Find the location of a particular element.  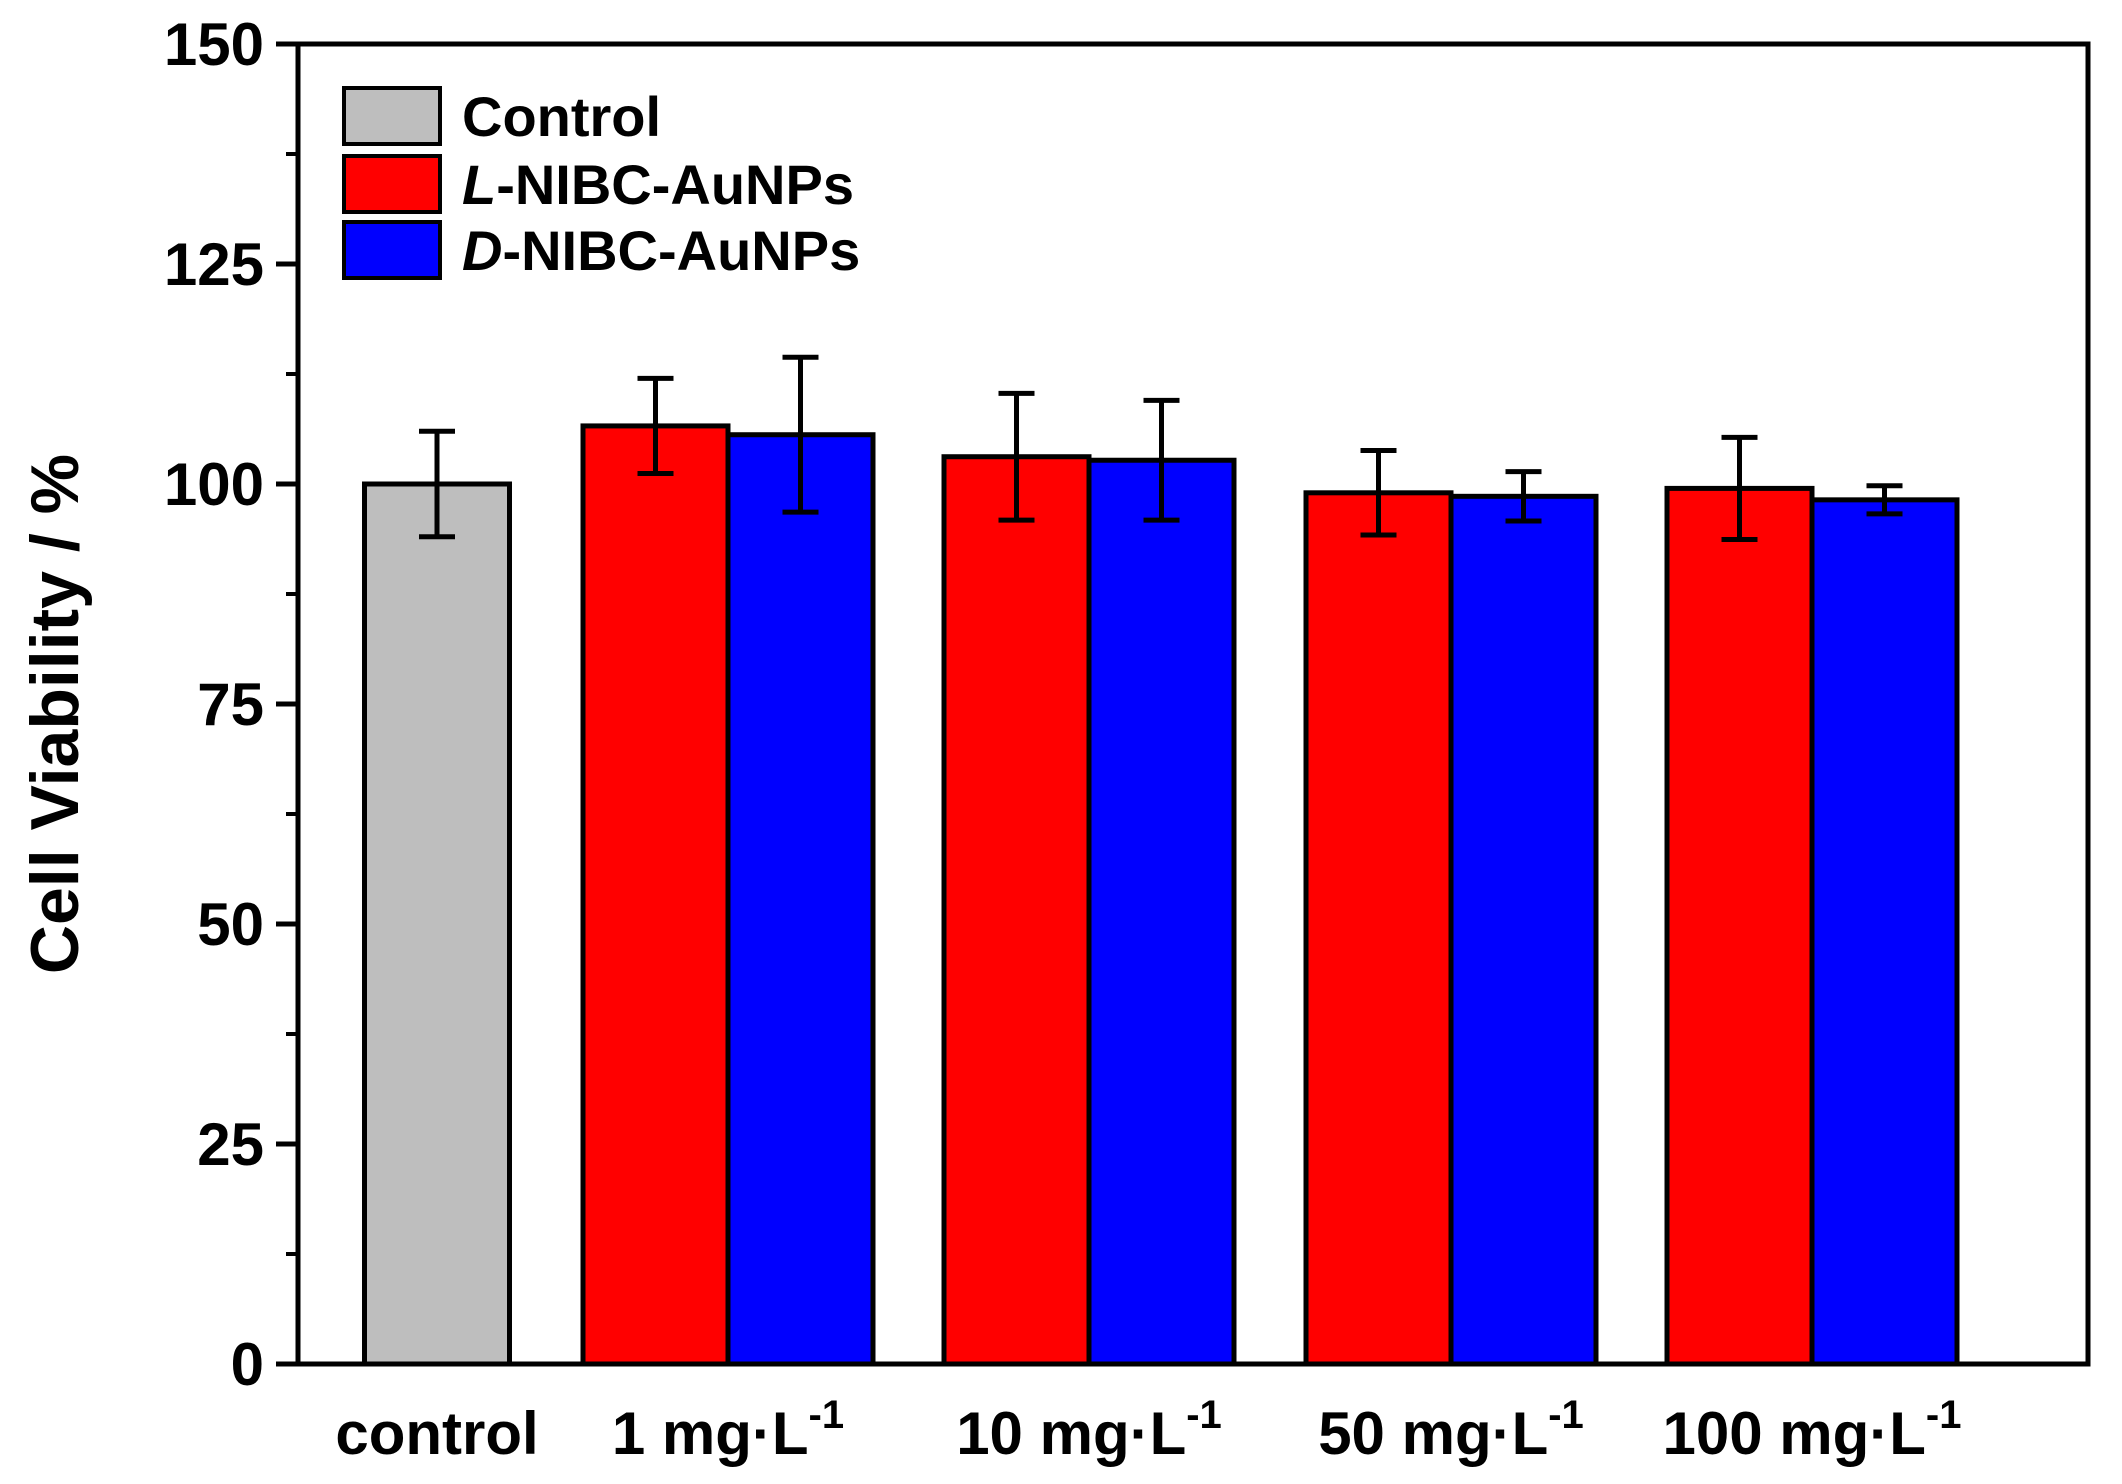

bar-D-NIBC-AuNPs-10 mg·L is located at coordinates (1161, 912).